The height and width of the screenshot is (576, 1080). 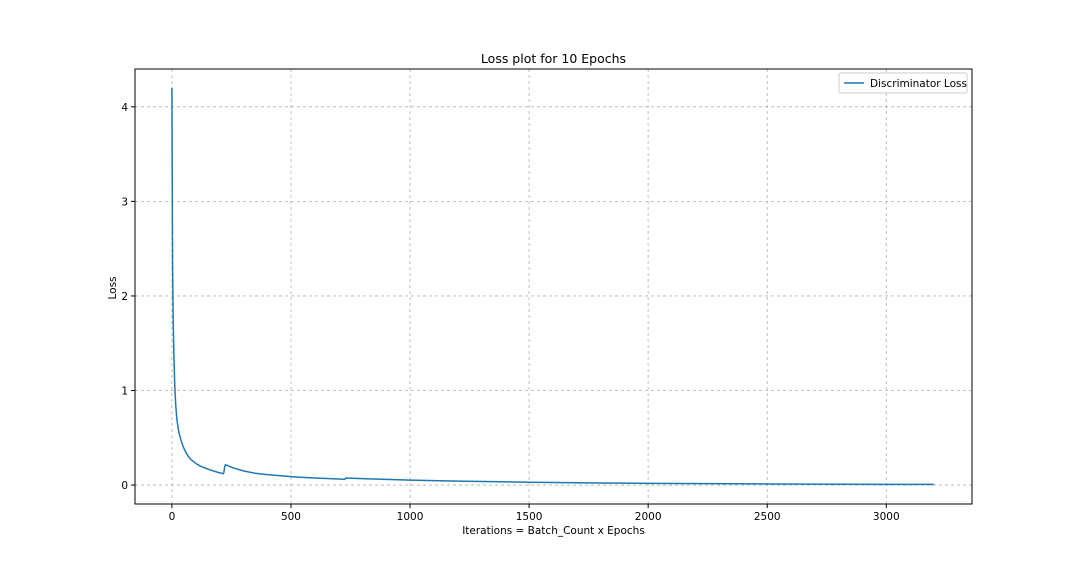 What do you see at coordinates (886, 517) in the screenshot?
I see `x-tick-label: 3000` at bounding box center [886, 517].